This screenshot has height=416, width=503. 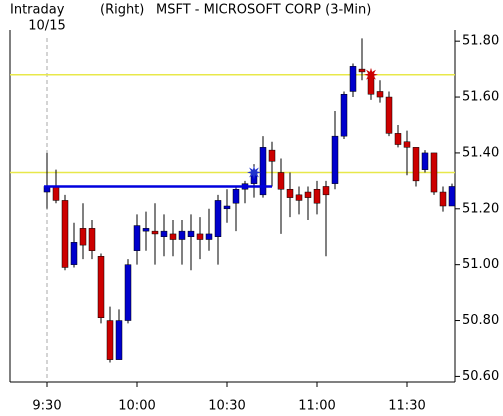 What do you see at coordinates (46, 26) in the screenshot?
I see `date-label: 10/15` at bounding box center [46, 26].